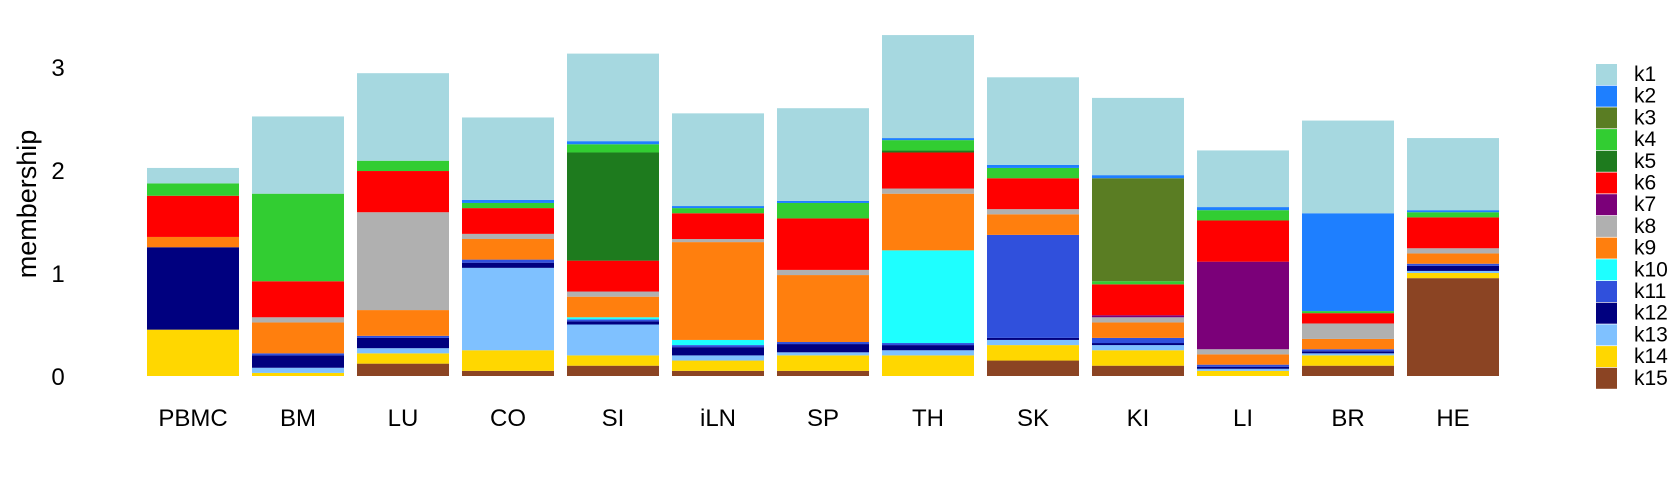 The image size is (1680, 485). Describe the element at coordinates (1348, 248) in the screenshot. I see `bar-group-BR` at that location.